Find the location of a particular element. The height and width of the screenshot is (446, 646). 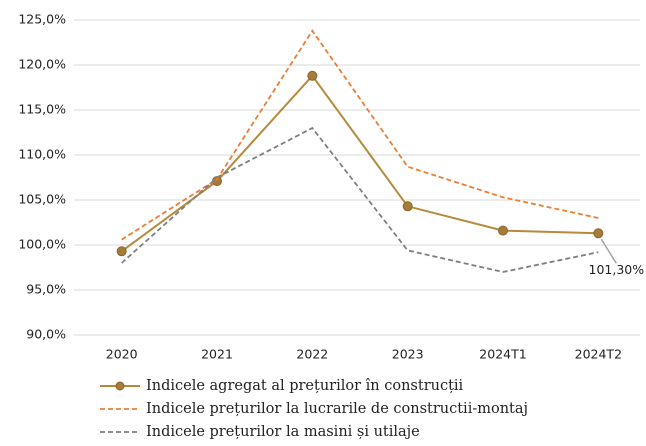

y-tick-label: 110,0% is located at coordinates (42, 154).